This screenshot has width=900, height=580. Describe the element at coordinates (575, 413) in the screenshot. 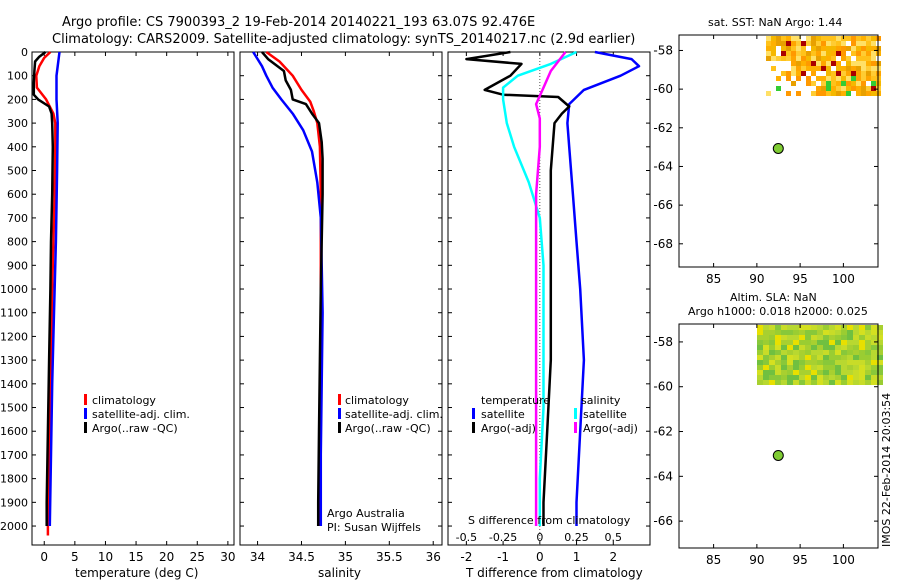

I see `legend-swatch-s-satellite` at that location.